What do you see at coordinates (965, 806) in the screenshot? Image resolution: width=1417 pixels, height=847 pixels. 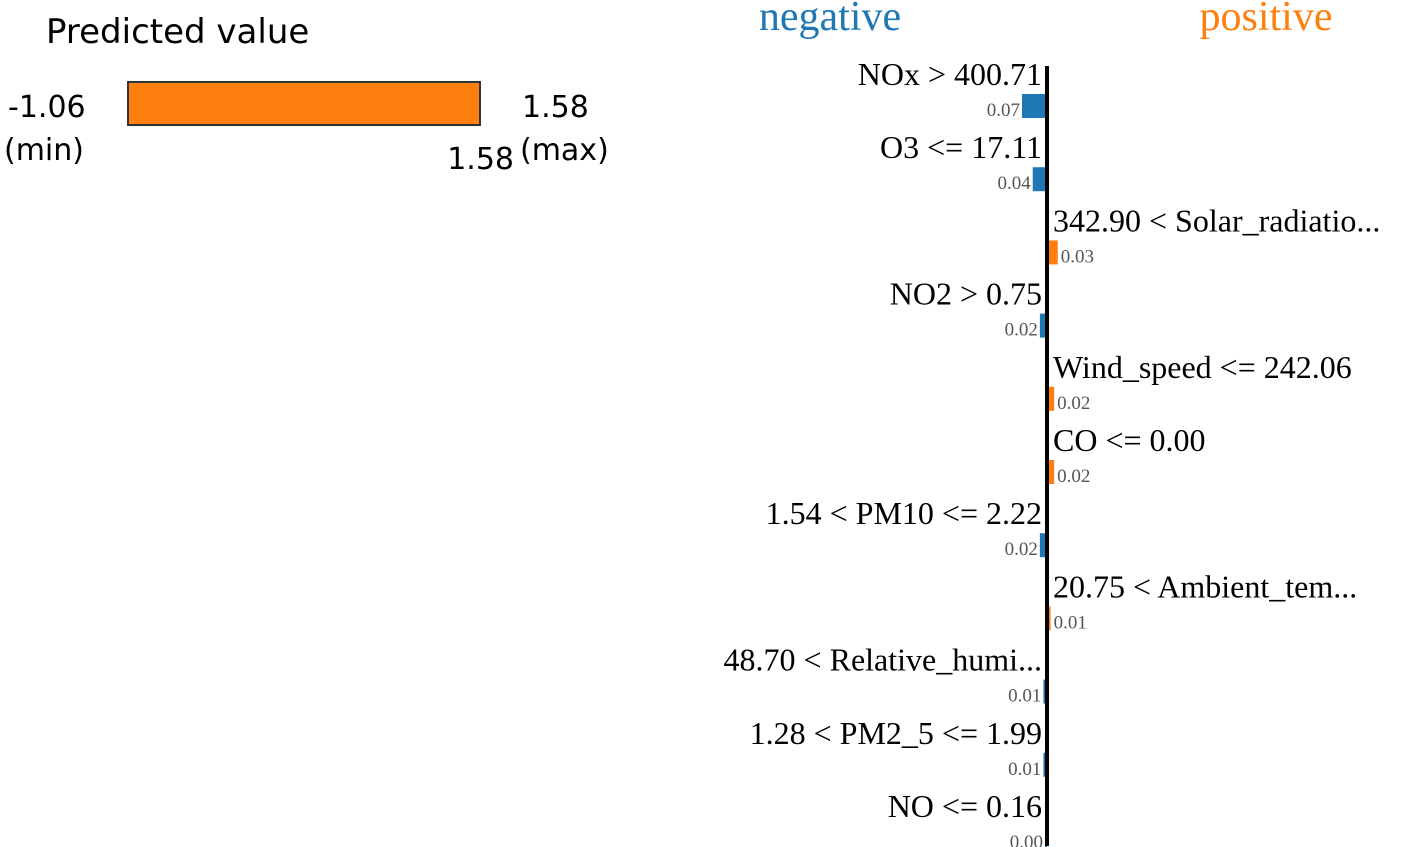 I see `feature-label: NO <= 0.16` at bounding box center [965, 806].